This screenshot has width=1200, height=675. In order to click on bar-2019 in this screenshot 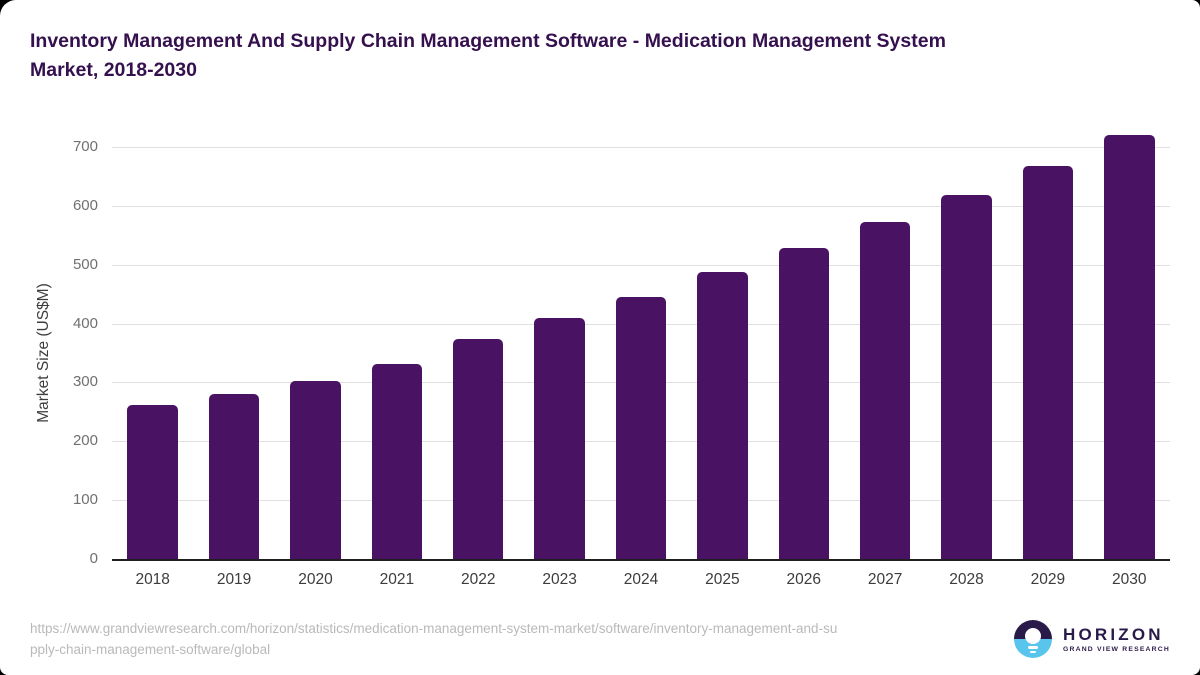, I will do `click(234, 476)`.